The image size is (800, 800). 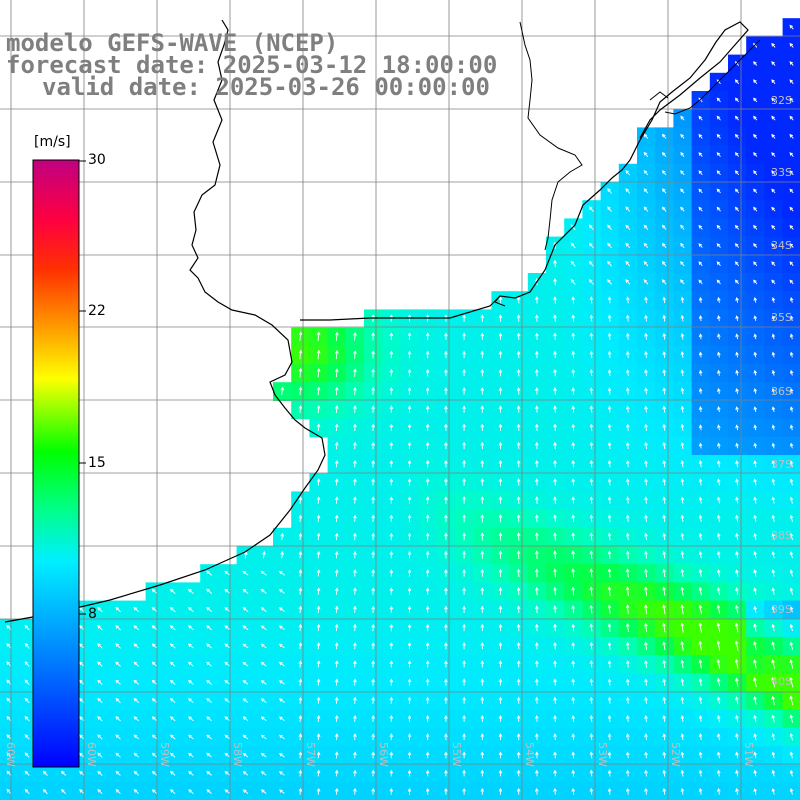 I want to click on lon-label: 53W, so click(x=602, y=754).